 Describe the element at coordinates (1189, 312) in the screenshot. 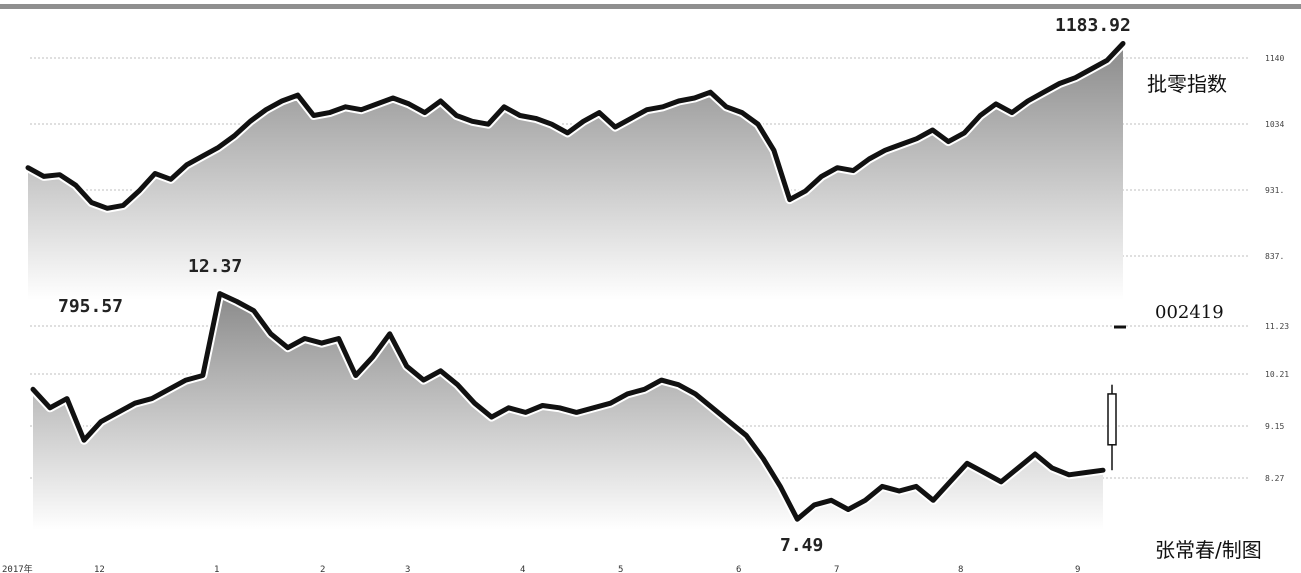

I see `bottom-series-name: 002419` at that location.